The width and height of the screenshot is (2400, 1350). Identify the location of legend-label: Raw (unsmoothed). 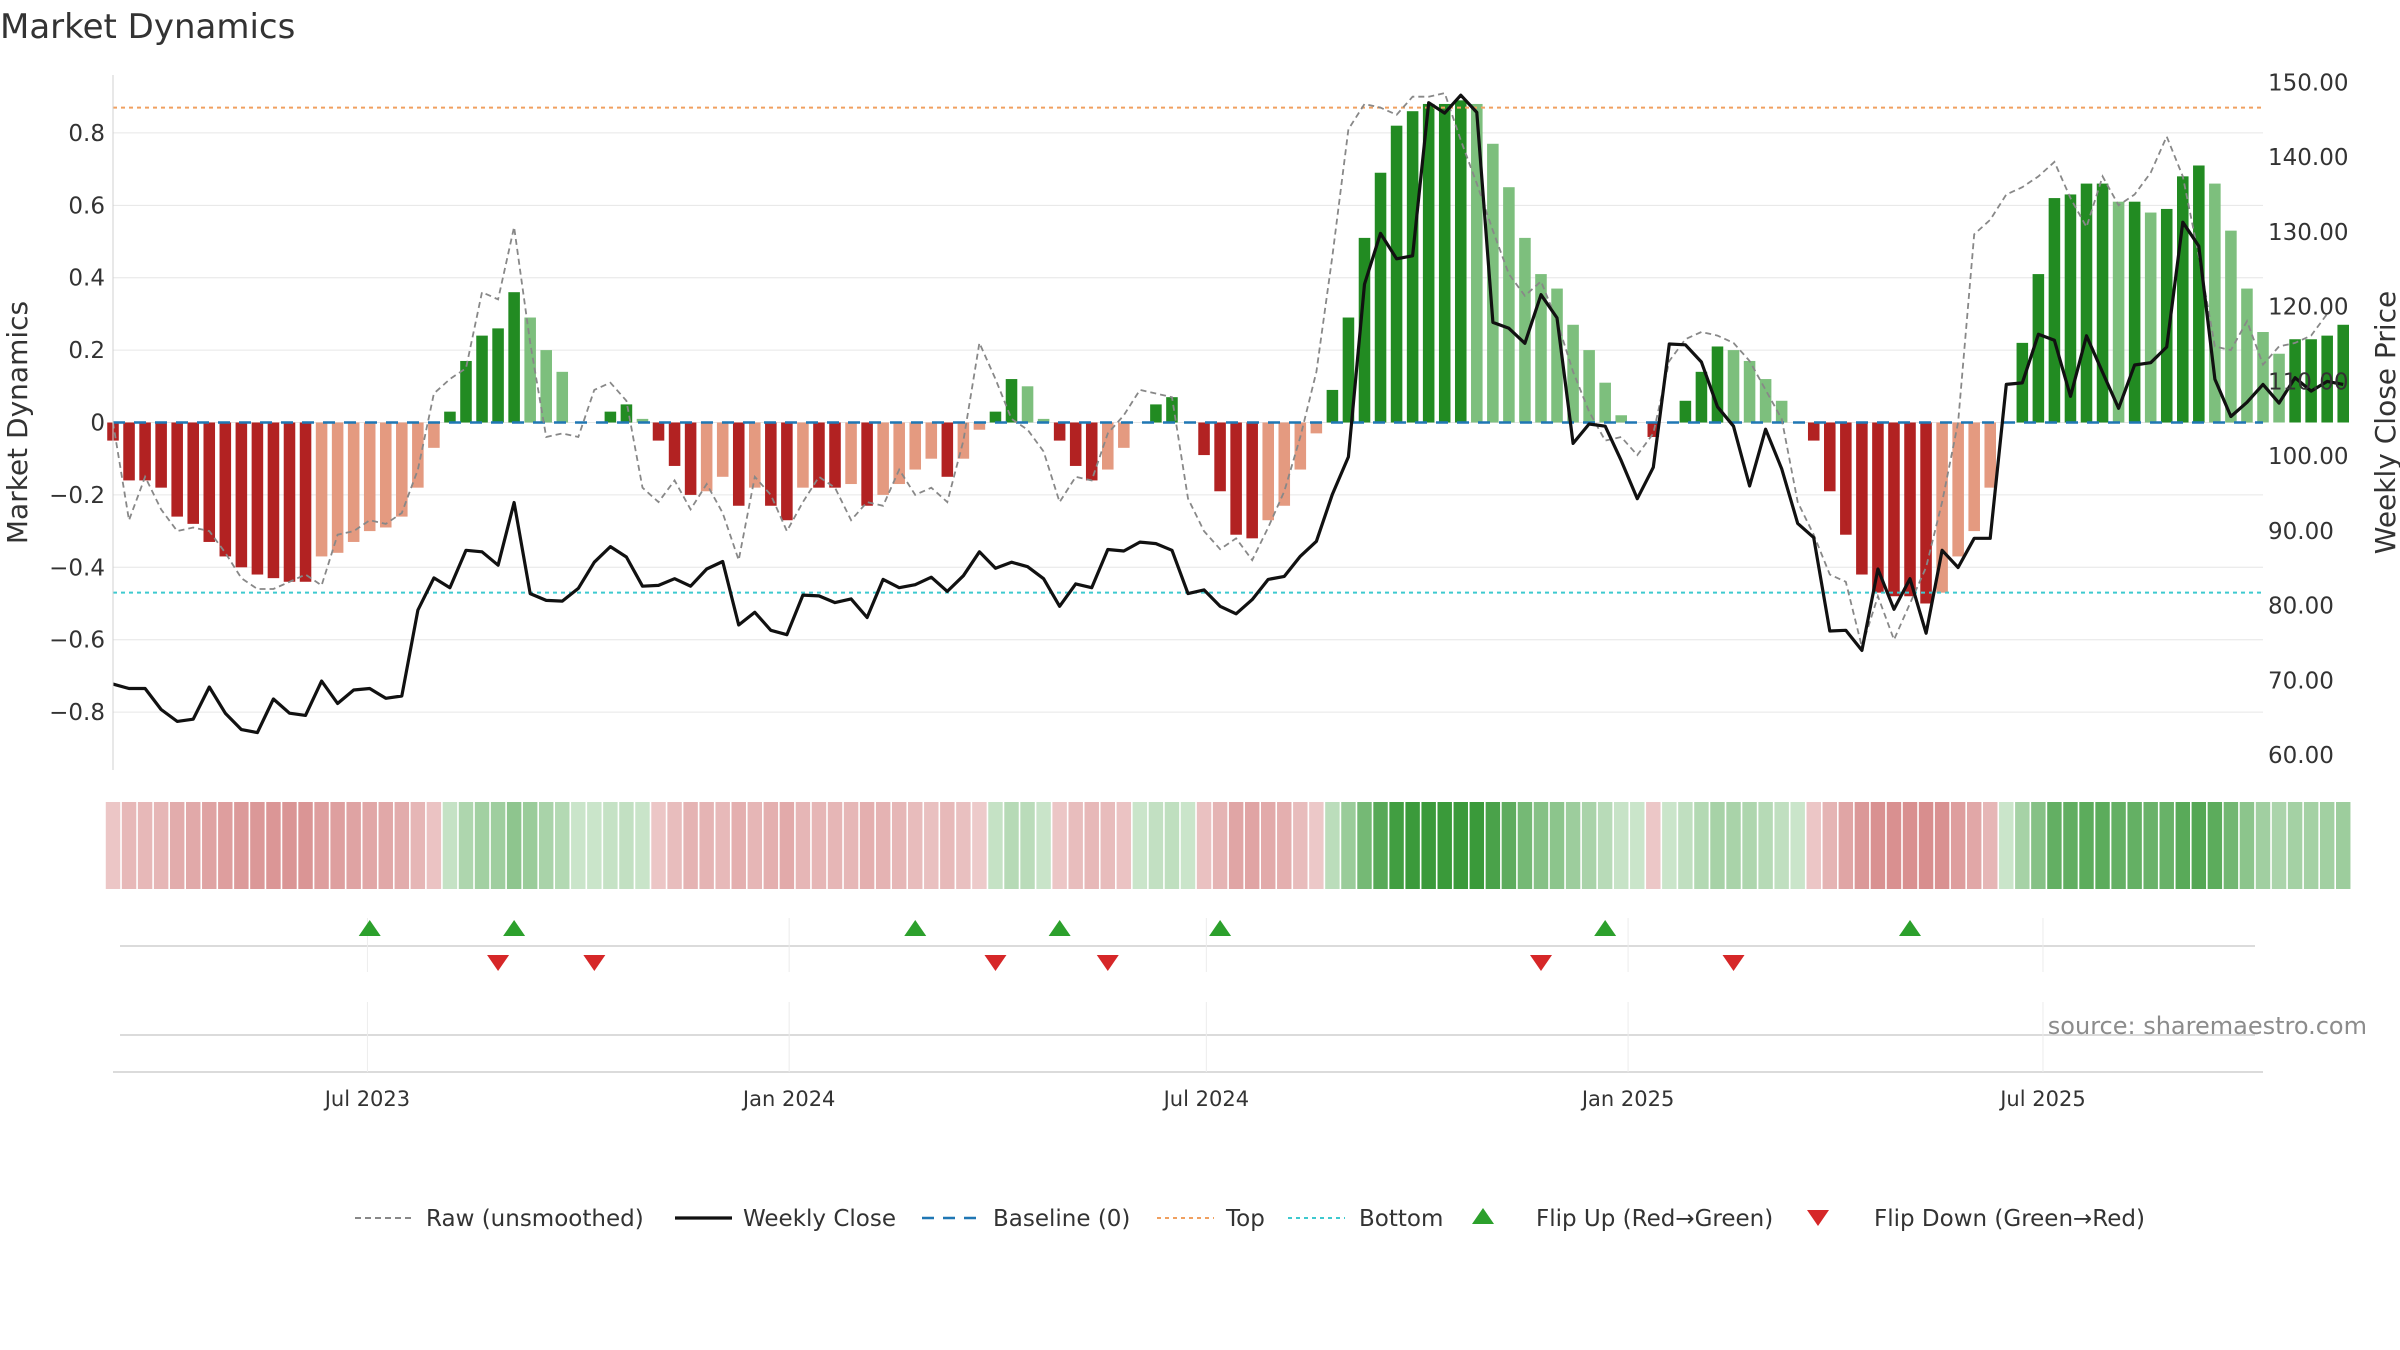
(535, 1219).